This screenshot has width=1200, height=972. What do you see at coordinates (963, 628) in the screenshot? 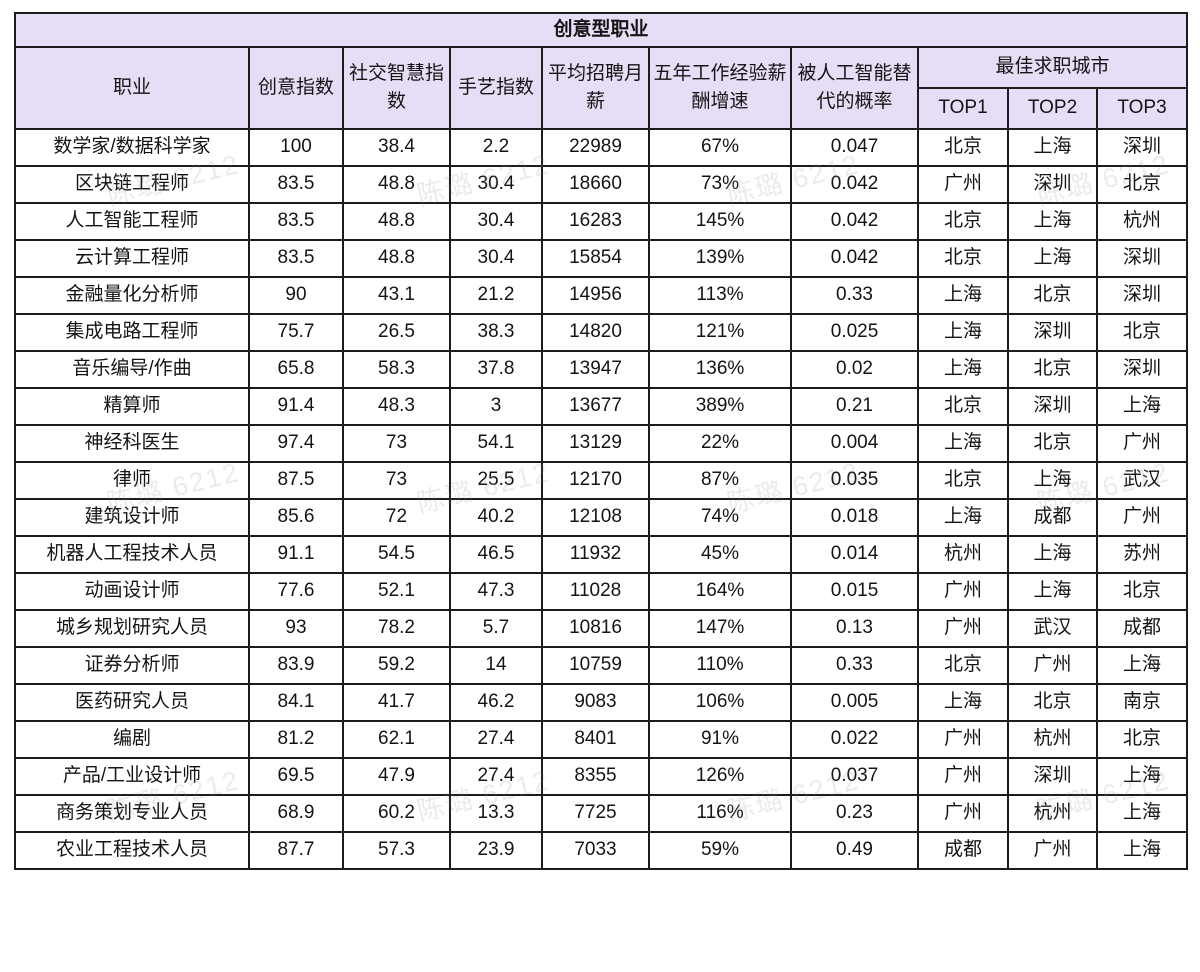
I see `cell-best-city-top1: 广州` at bounding box center [963, 628].